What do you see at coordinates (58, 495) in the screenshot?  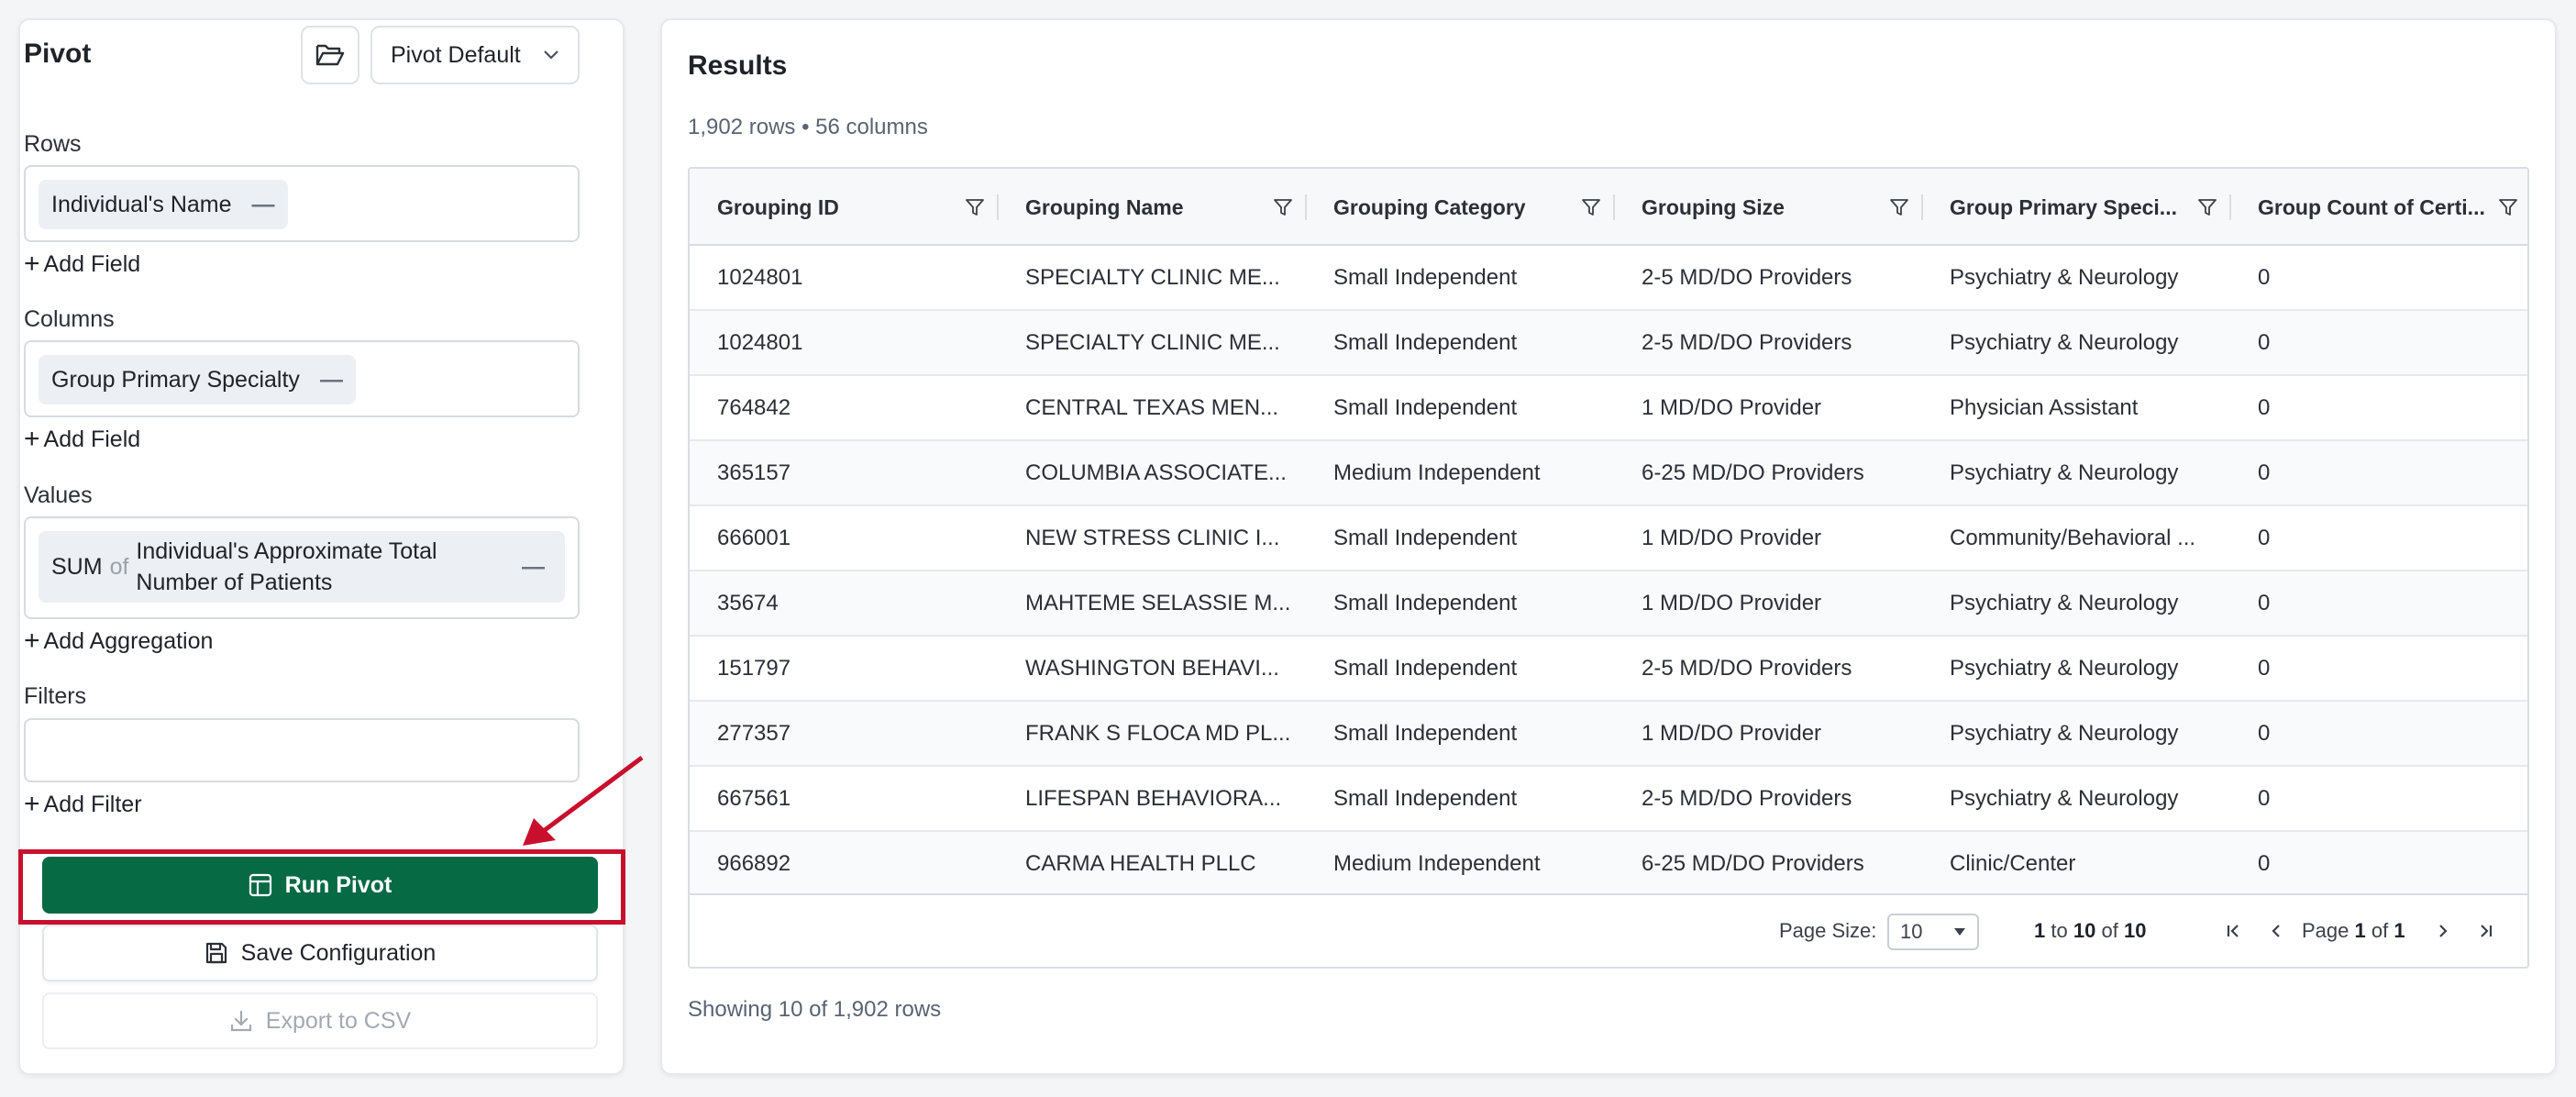 I see `values-label: Values` at bounding box center [58, 495].